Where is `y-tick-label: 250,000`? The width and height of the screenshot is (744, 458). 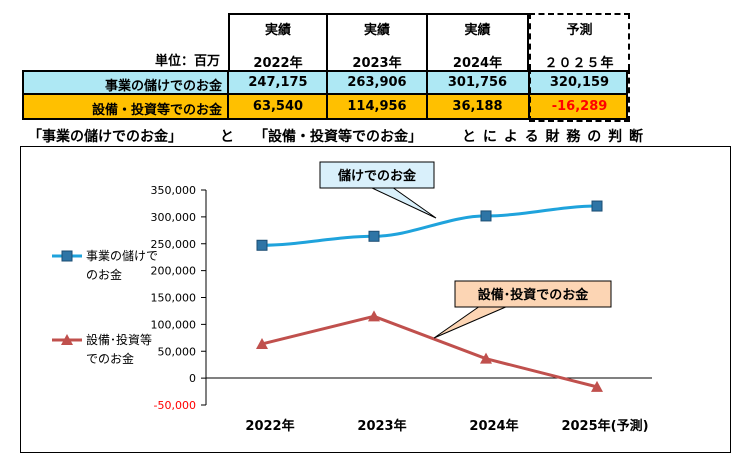 y-tick-label: 250,000 is located at coordinates (174, 244).